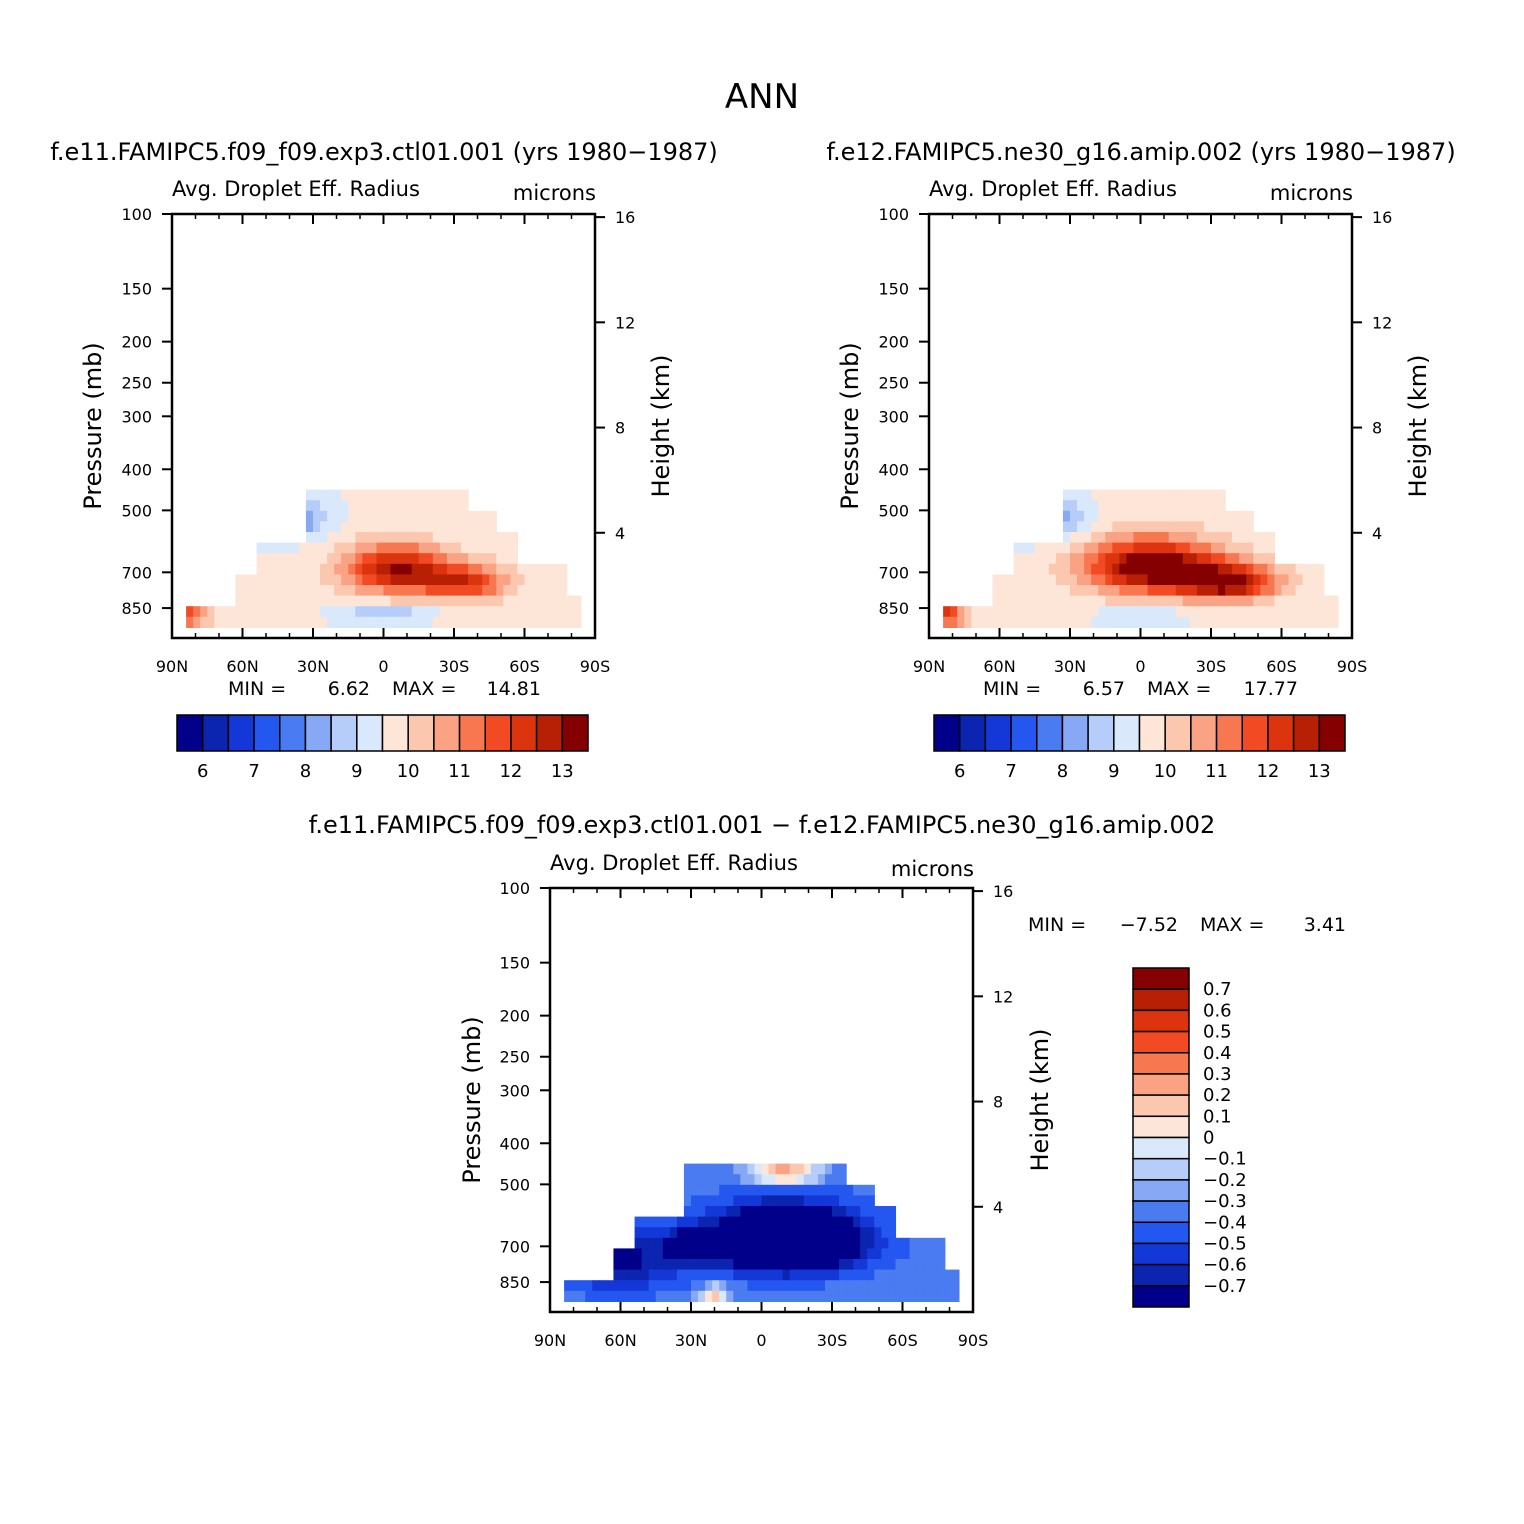  I want to click on y-tick-label: 250, so click(514, 1057).